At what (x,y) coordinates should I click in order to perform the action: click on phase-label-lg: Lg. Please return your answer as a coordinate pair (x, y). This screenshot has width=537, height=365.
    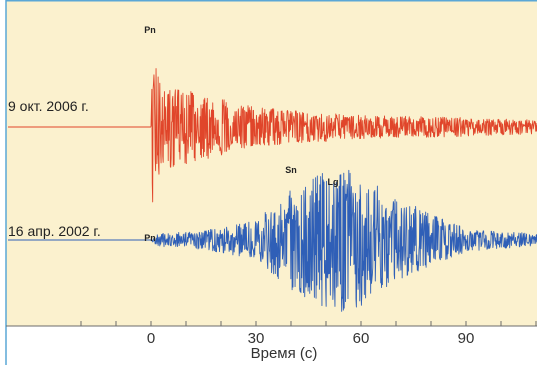
    Looking at the image, I should click on (333, 182).